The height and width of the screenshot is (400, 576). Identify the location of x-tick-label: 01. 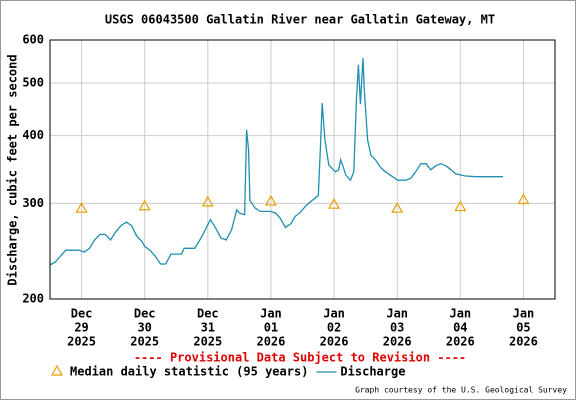
(271, 328).